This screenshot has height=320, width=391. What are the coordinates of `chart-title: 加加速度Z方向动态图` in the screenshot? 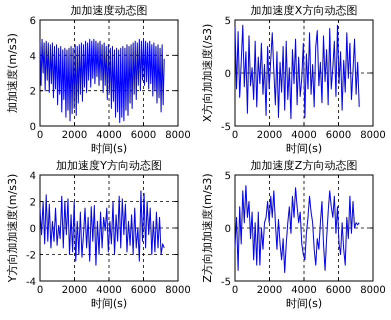 It's located at (304, 165).